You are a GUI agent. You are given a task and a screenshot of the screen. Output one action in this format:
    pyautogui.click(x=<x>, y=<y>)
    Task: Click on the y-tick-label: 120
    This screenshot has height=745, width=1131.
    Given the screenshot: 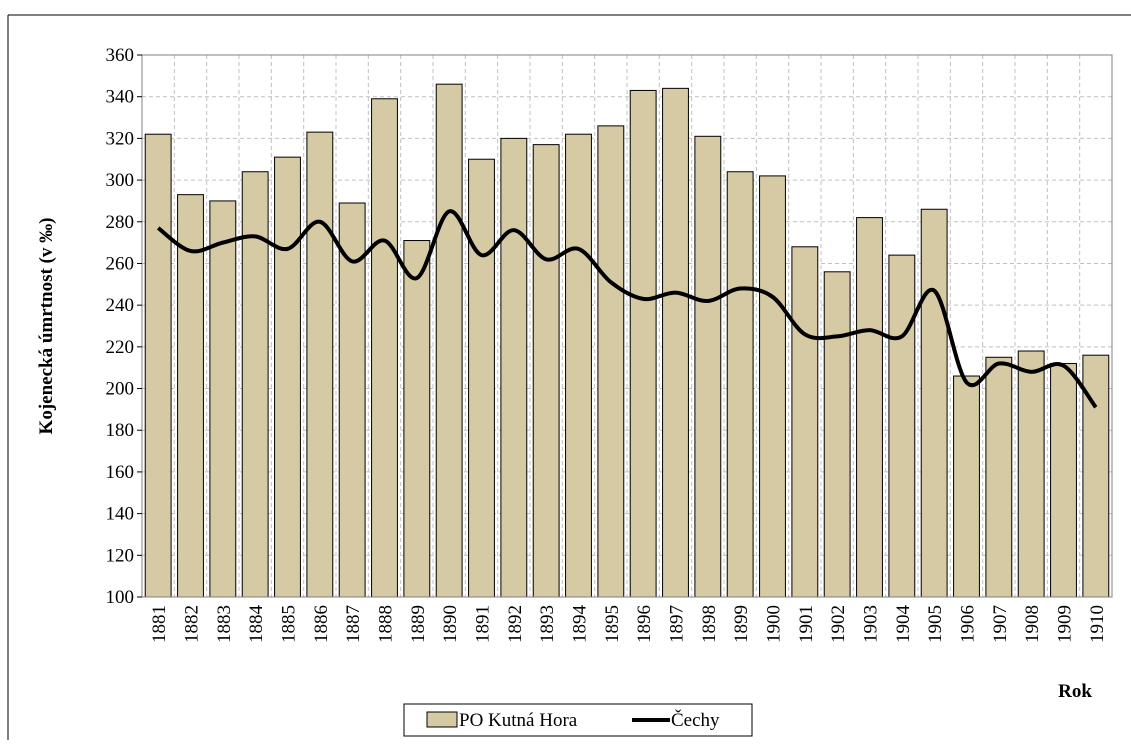 What is the action you would take?
    pyautogui.click(x=120, y=555)
    